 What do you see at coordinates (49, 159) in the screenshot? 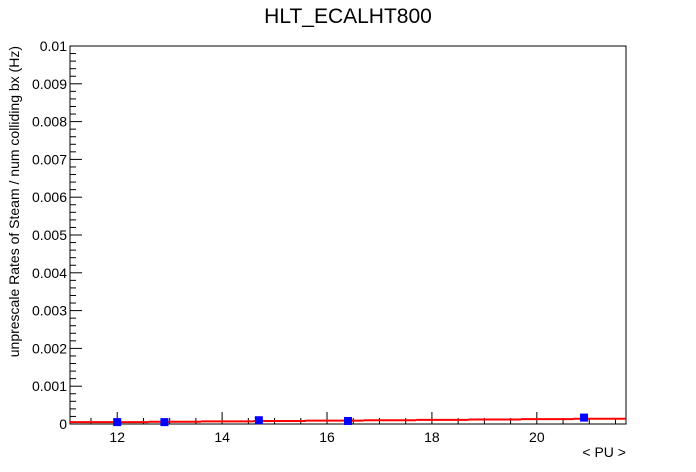
I see `y-tick-label: 0.007` at bounding box center [49, 159].